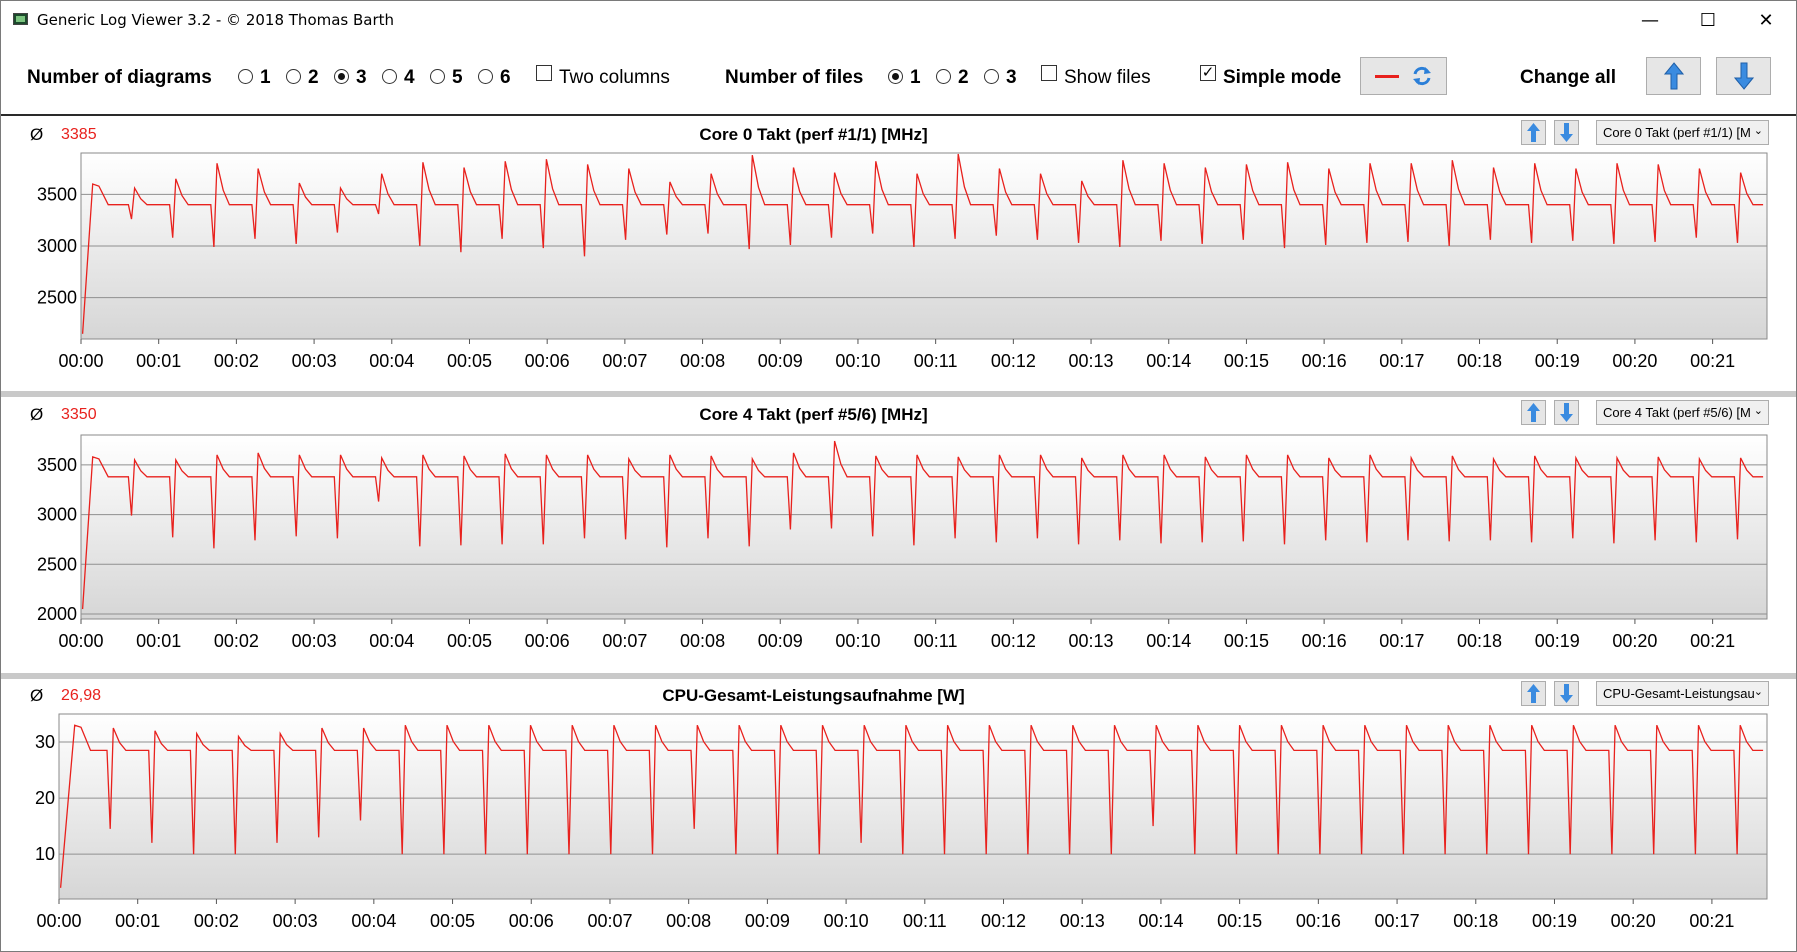  What do you see at coordinates (313, 77) in the screenshot?
I see `diagrams-option-2: 2` at bounding box center [313, 77].